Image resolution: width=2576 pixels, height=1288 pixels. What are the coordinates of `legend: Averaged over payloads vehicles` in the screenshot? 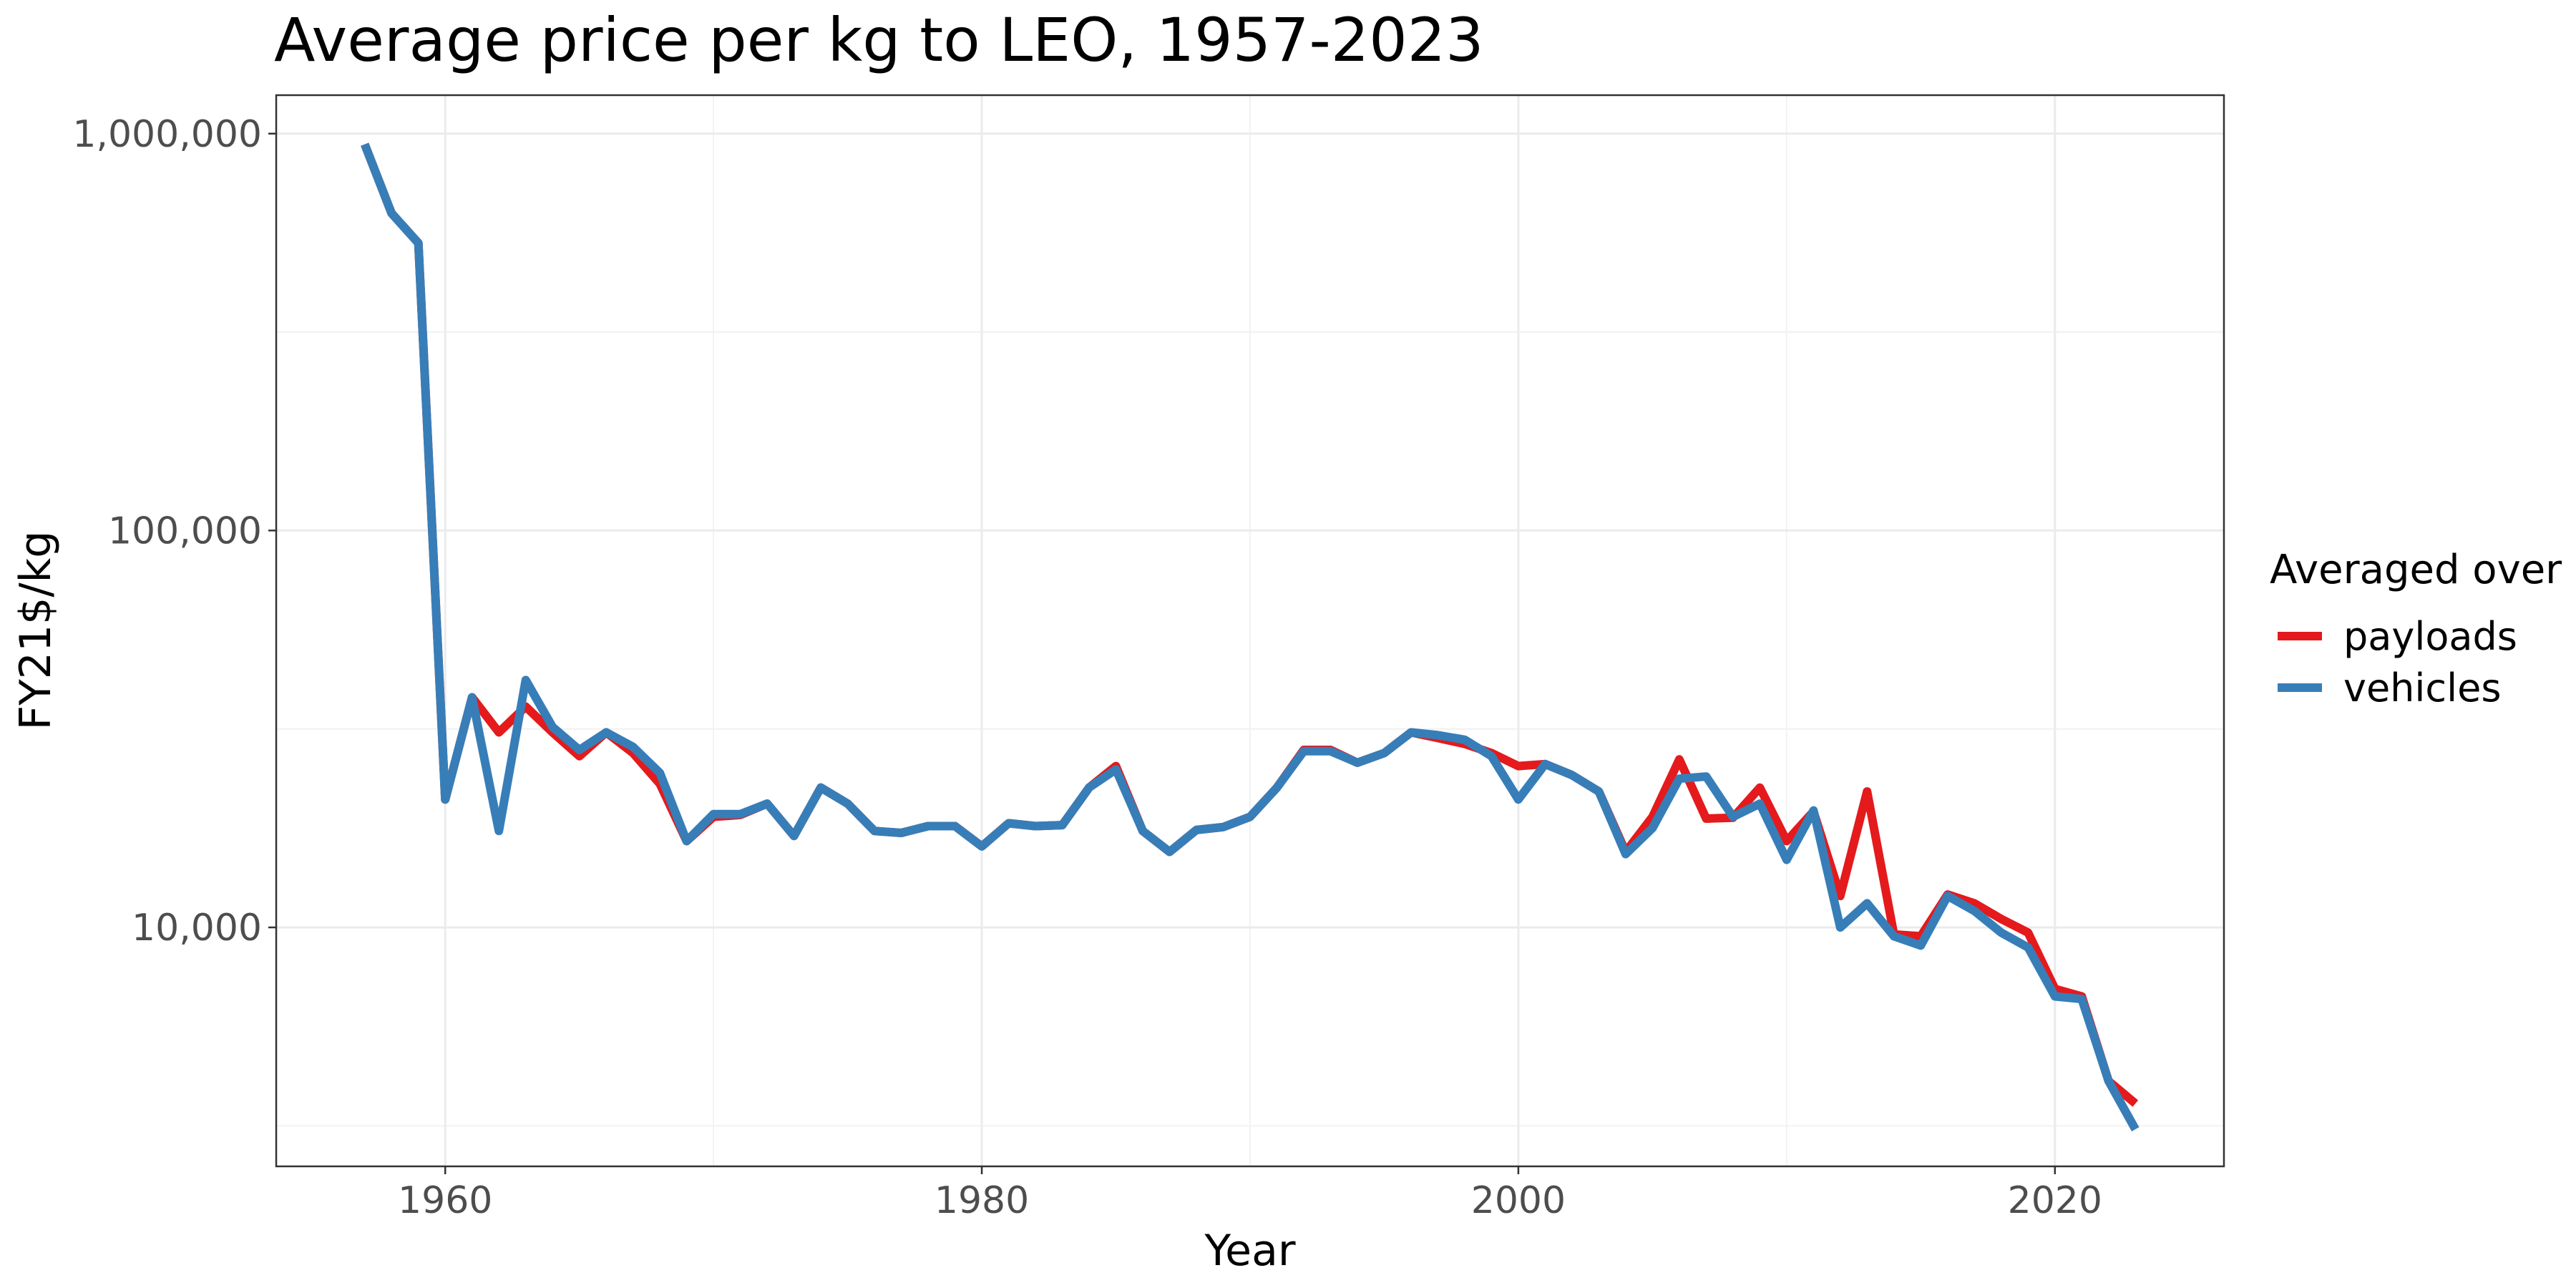 It's located at (2416, 629).